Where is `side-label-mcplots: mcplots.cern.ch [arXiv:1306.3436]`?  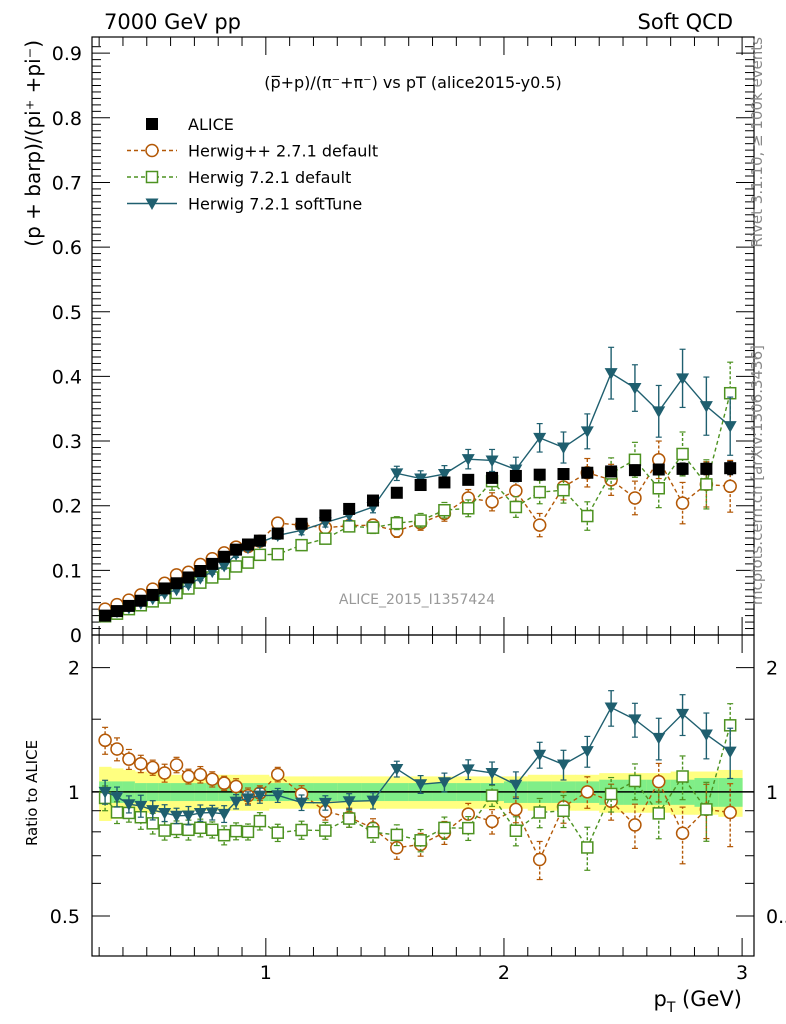 side-label-mcplots: mcplots.cern.ch [arXiv:1306.3436] is located at coordinates (757, 475).